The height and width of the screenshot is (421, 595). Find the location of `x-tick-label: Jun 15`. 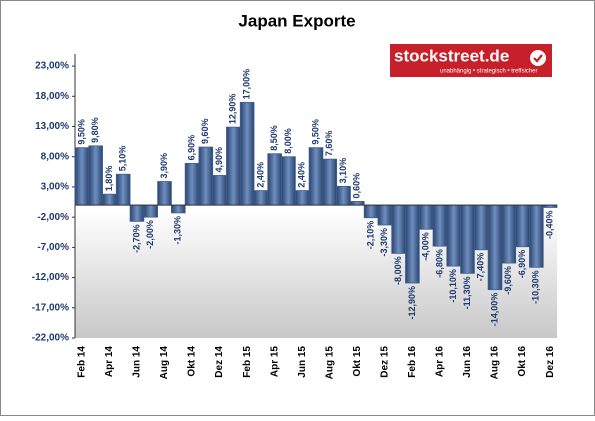

x-tick-label: Jun 15 is located at coordinates (302, 362).